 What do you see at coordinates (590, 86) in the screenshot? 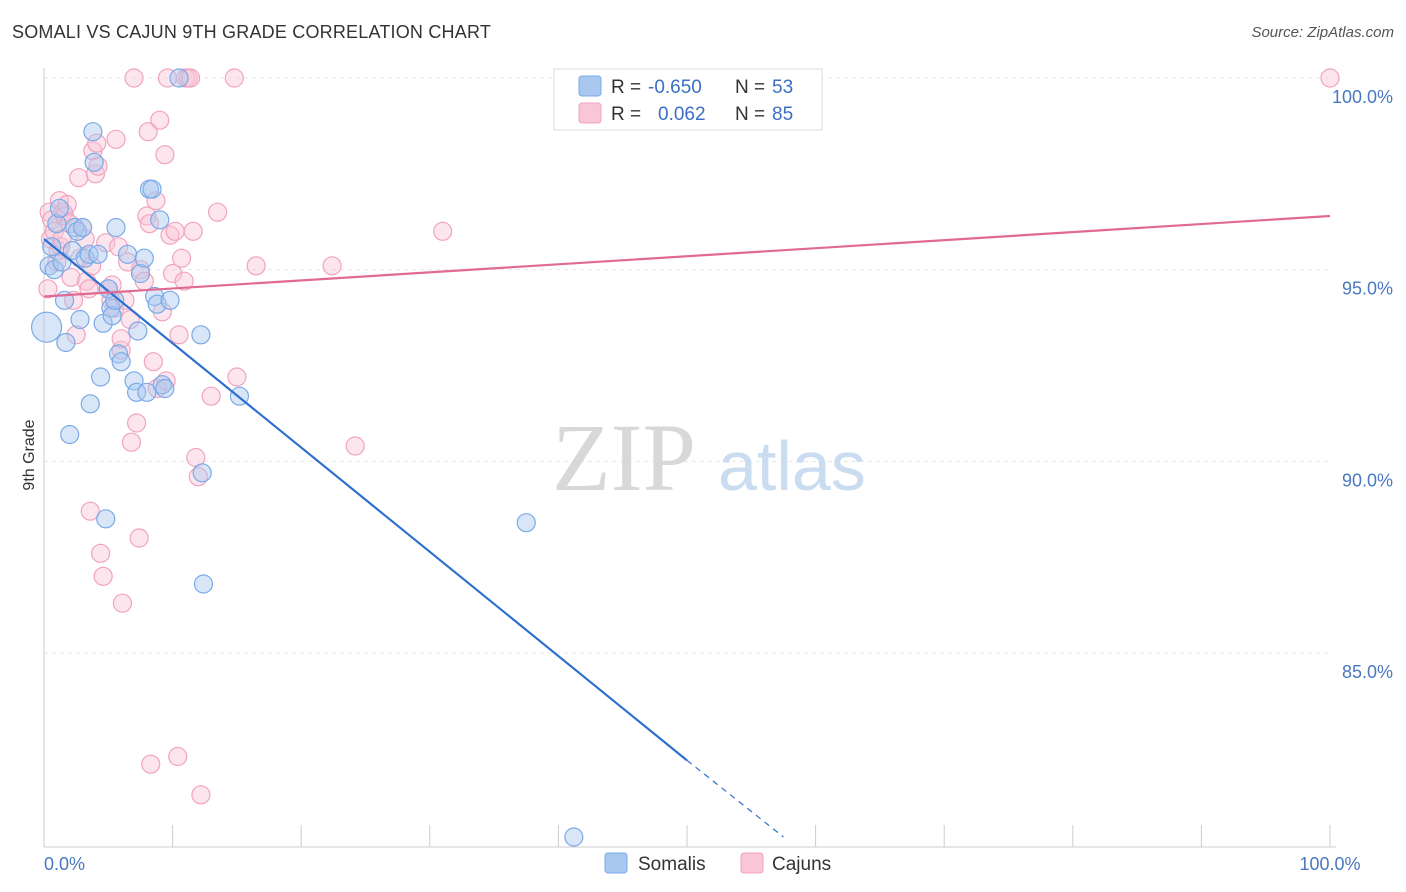
I see `legend-swatch-somalis` at bounding box center [590, 86].